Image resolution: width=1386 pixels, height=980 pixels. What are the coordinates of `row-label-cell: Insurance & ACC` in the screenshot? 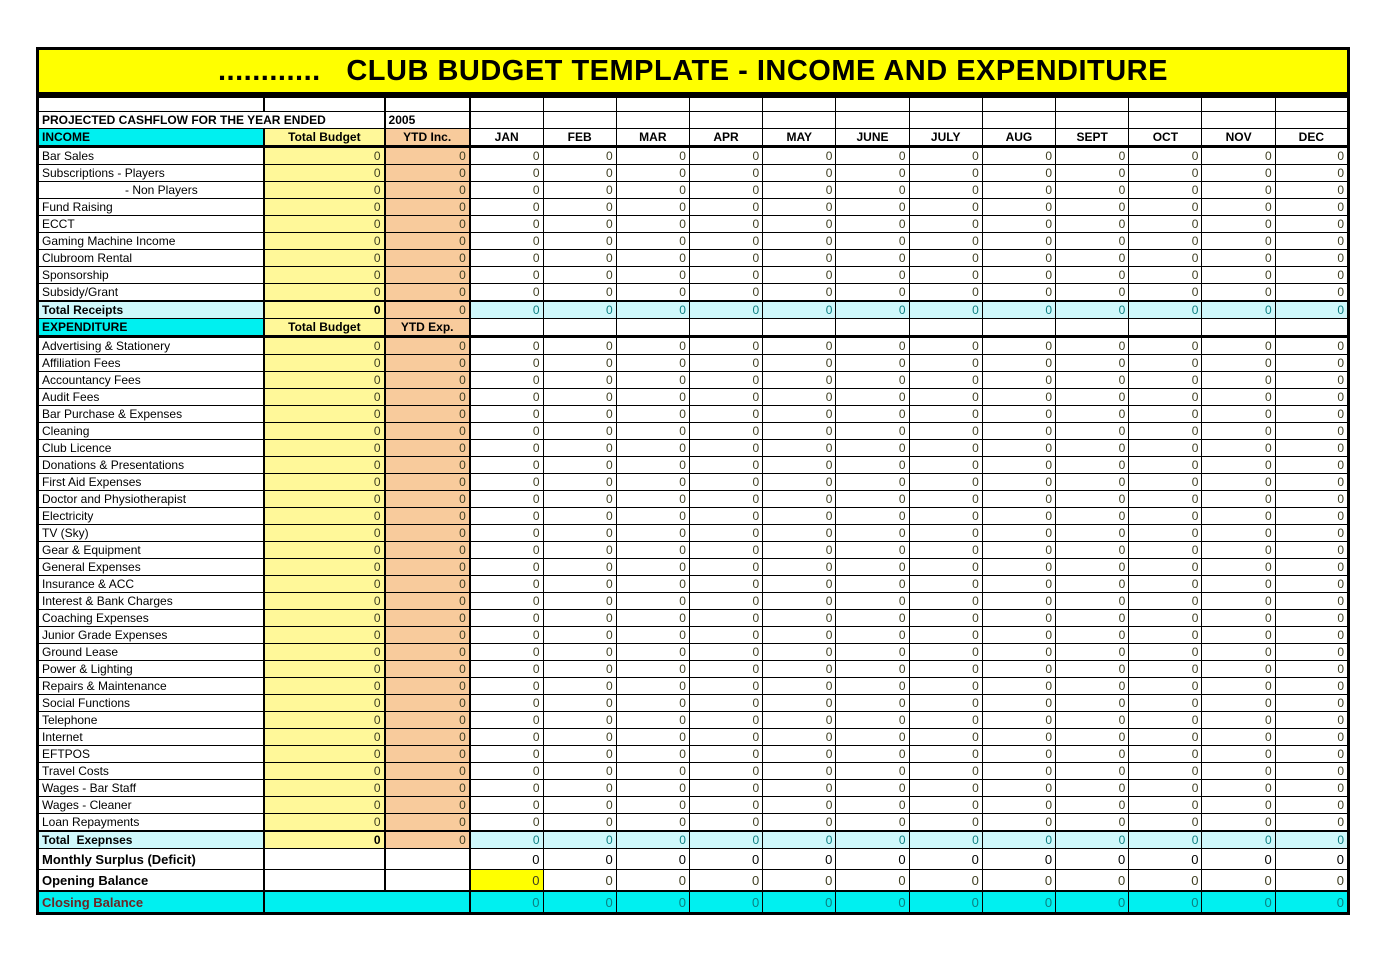 It's located at (151, 584).